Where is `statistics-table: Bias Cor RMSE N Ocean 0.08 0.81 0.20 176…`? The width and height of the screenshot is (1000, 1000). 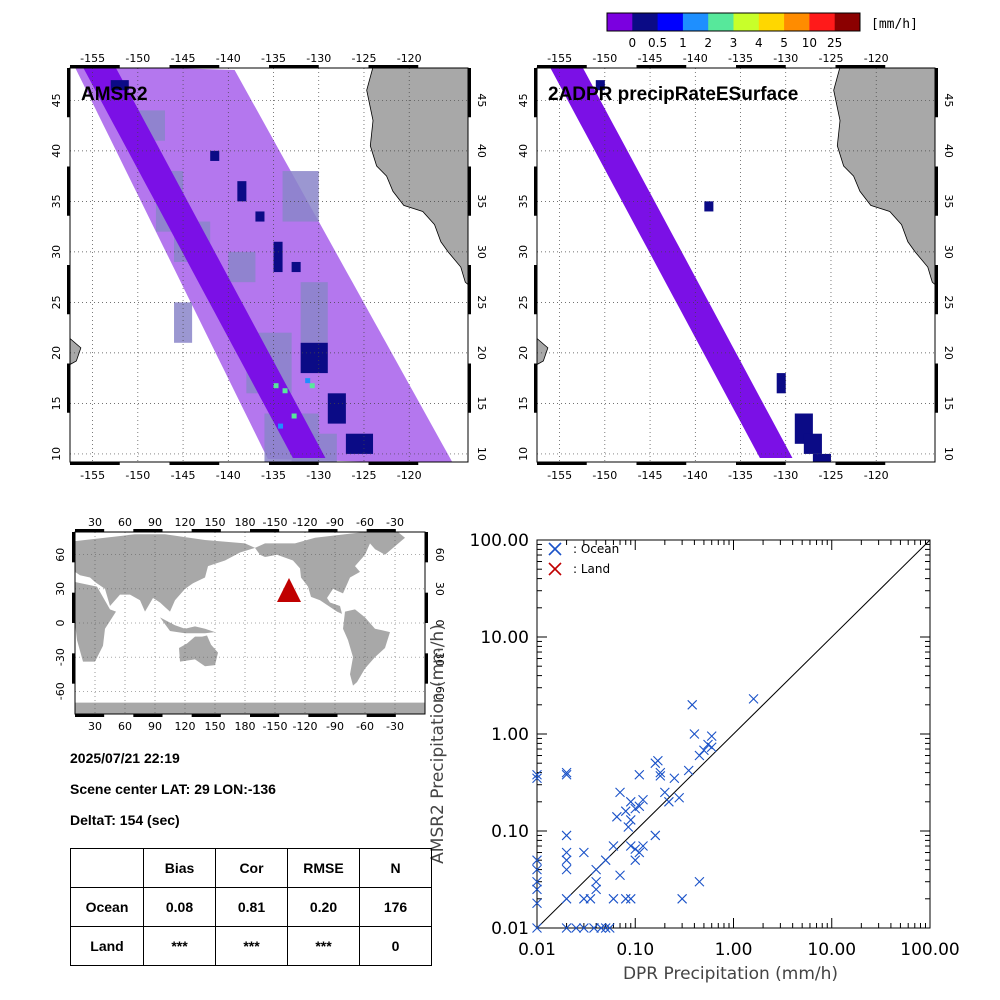
statistics-table: Bias Cor RMSE N Ocean 0.08 0.81 0.20 176… is located at coordinates (251, 907).